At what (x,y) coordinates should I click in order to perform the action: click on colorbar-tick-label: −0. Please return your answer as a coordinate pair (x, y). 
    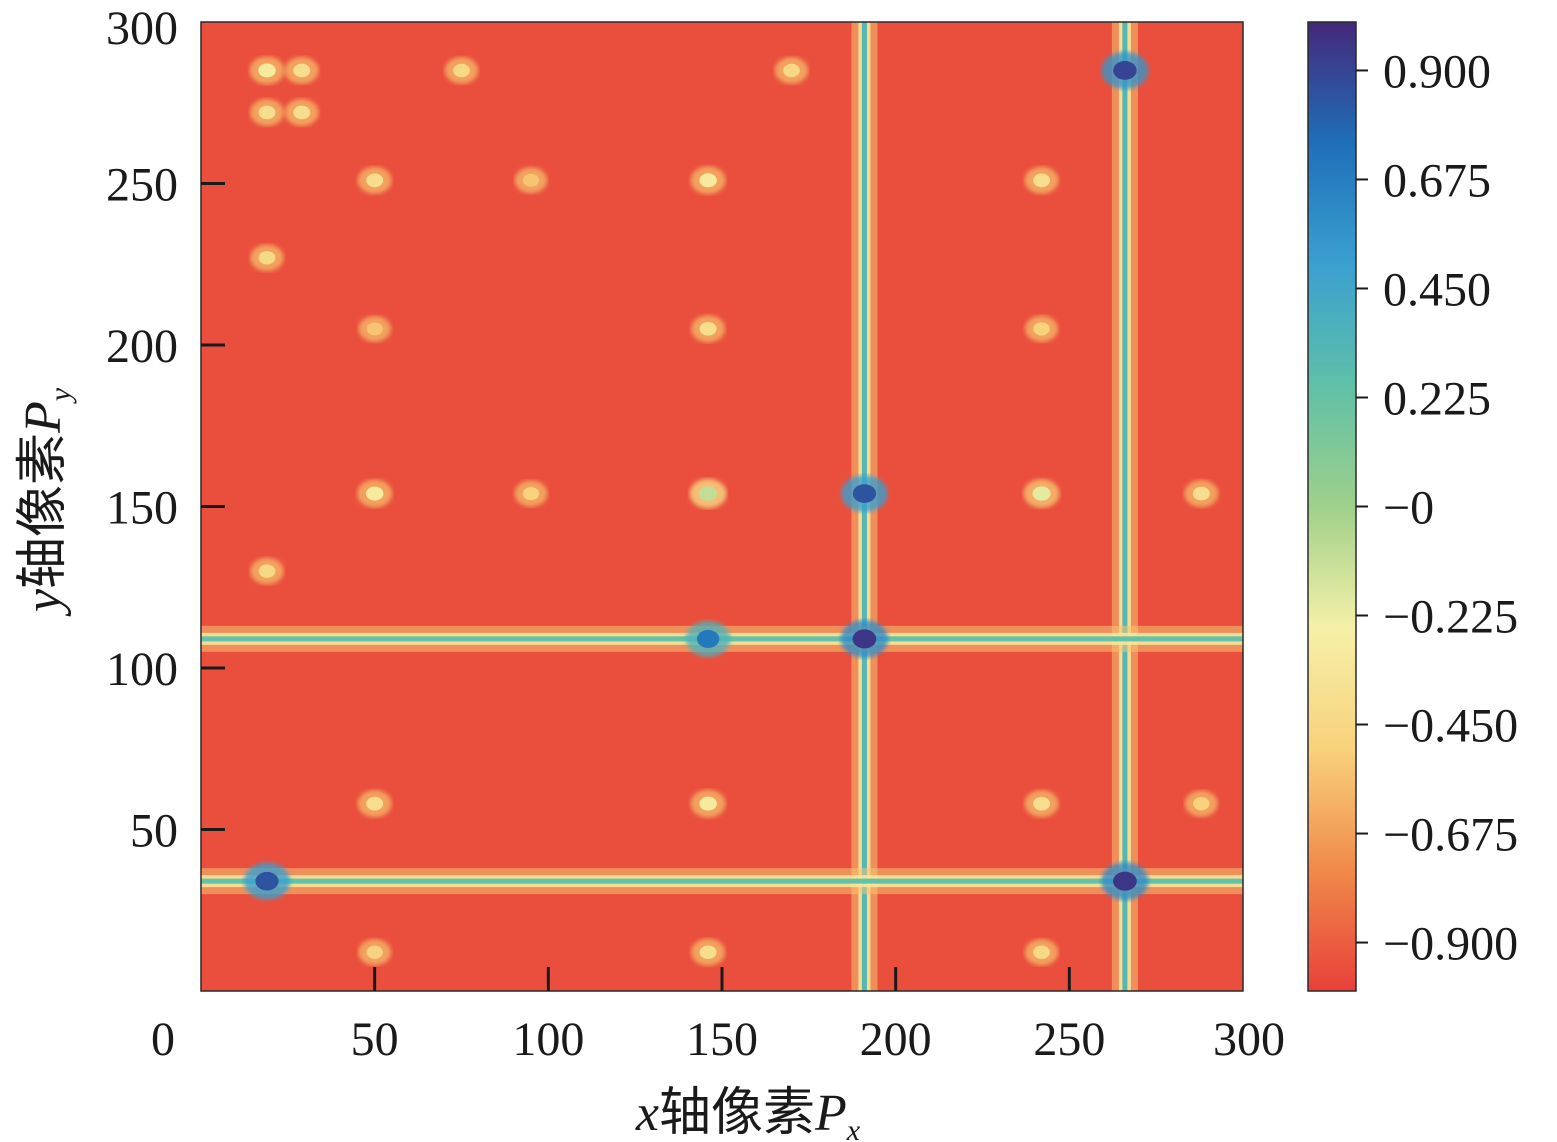
    Looking at the image, I should click on (1408, 508).